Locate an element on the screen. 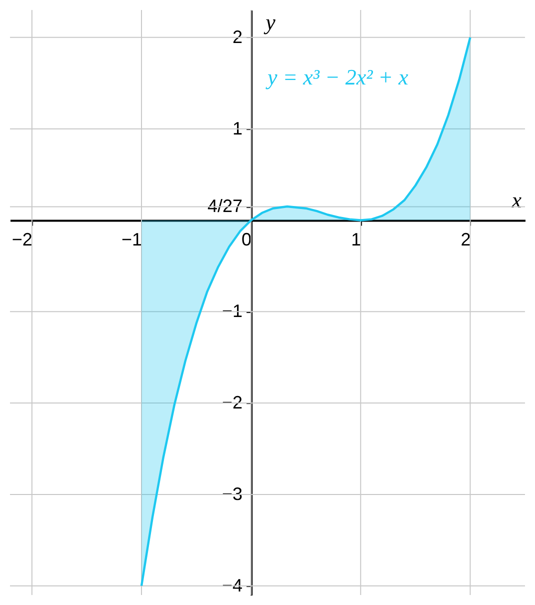 The height and width of the screenshot is (605, 535). x-tick-label: 0 is located at coordinates (247, 240).